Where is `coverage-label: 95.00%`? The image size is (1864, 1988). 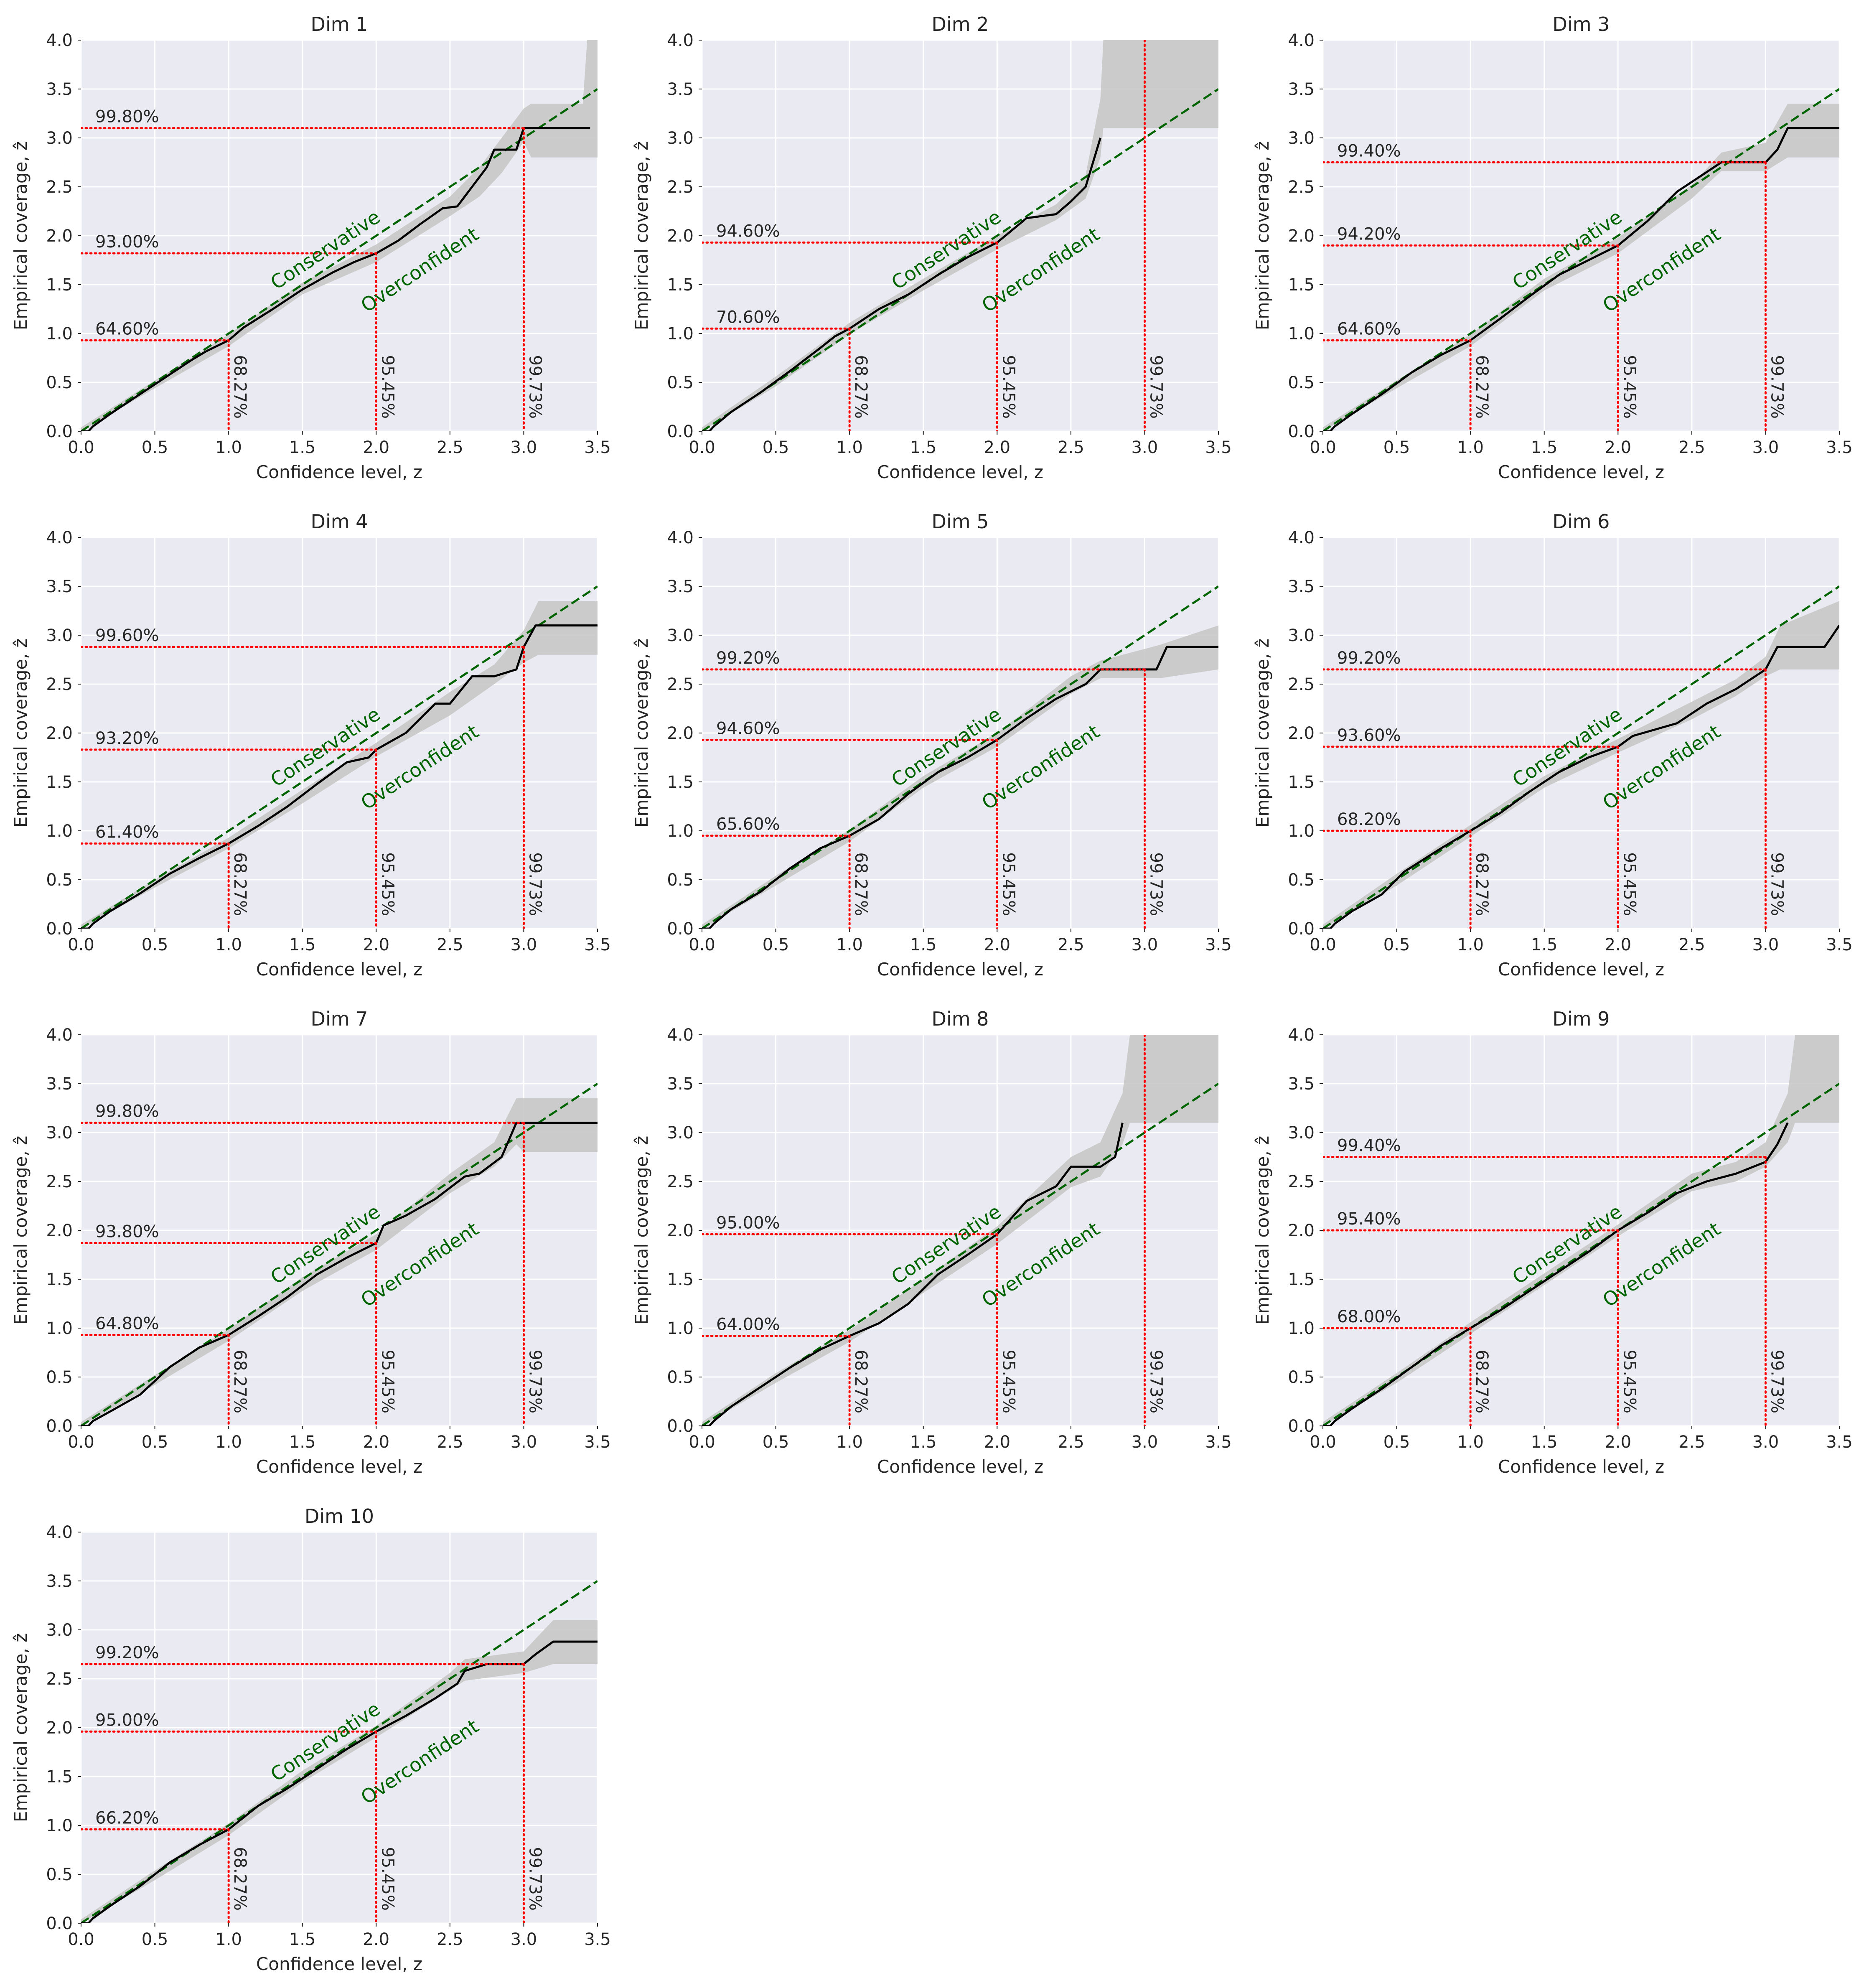 coverage-label: 95.00% is located at coordinates (748, 1222).